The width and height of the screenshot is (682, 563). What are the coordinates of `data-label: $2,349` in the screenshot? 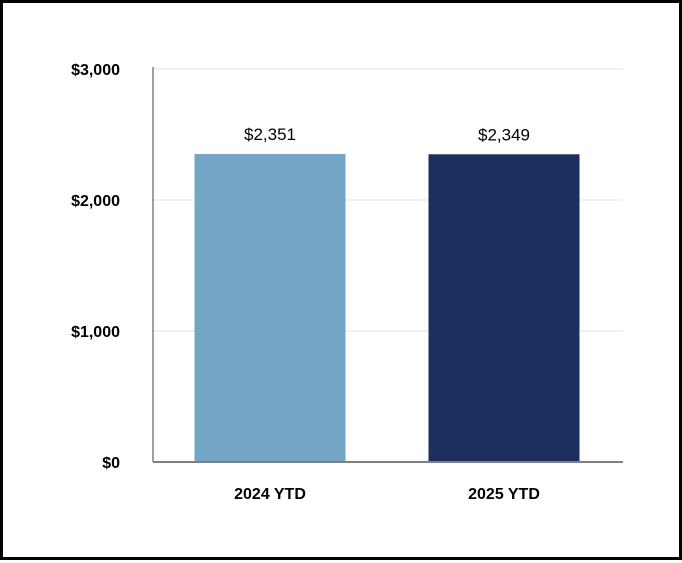 It's located at (504, 134).